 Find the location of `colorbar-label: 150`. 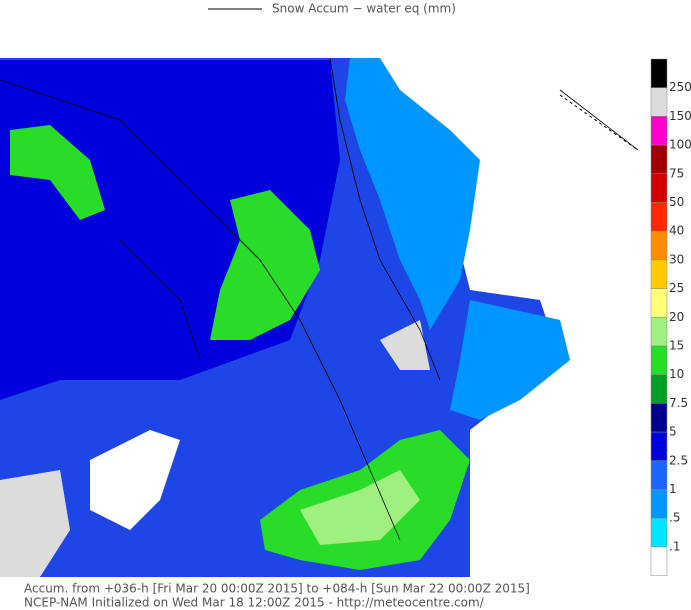

colorbar-label: 150 is located at coordinates (680, 116).